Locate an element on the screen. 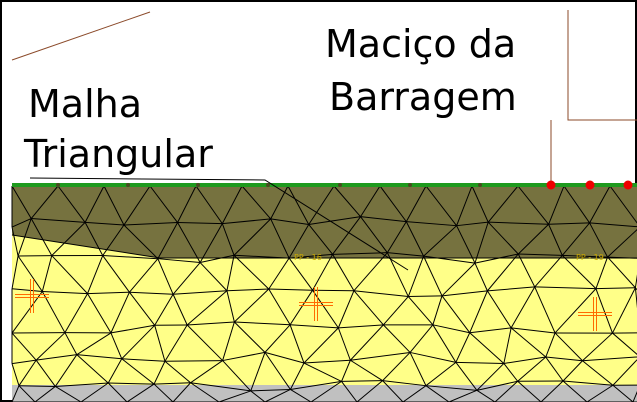 This screenshot has height=402, width=637. mesh-label-leader is located at coordinates (219, 224).